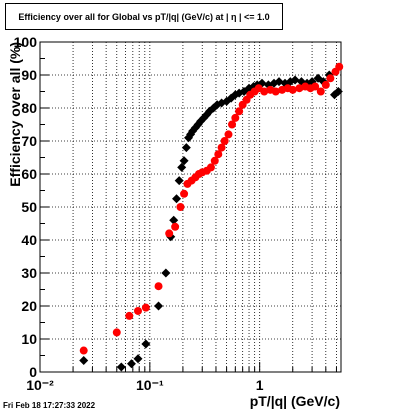 This screenshot has height=414, width=400. I want to click on y-tick-label: 100, so click(26, 42).